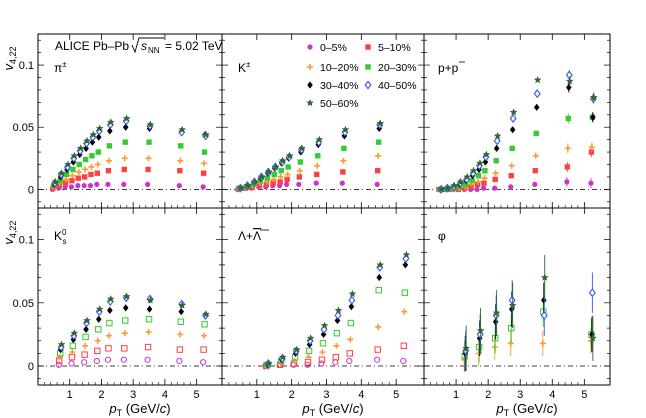 The width and height of the screenshot is (646, 418). I want to click on sqrt-snn-symbol: s NN, so click(147, 46).